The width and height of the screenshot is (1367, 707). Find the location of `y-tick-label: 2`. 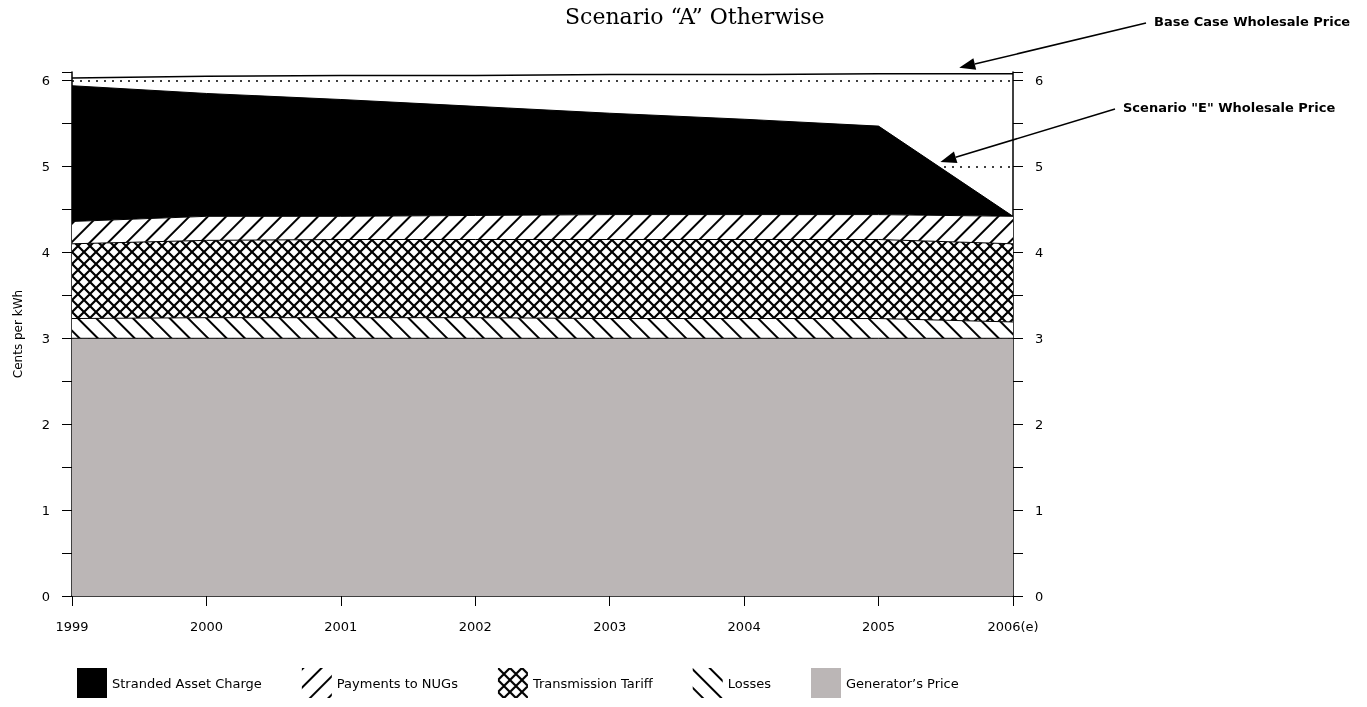

y-tick-label: 2 is located at coordinates (45, 424).